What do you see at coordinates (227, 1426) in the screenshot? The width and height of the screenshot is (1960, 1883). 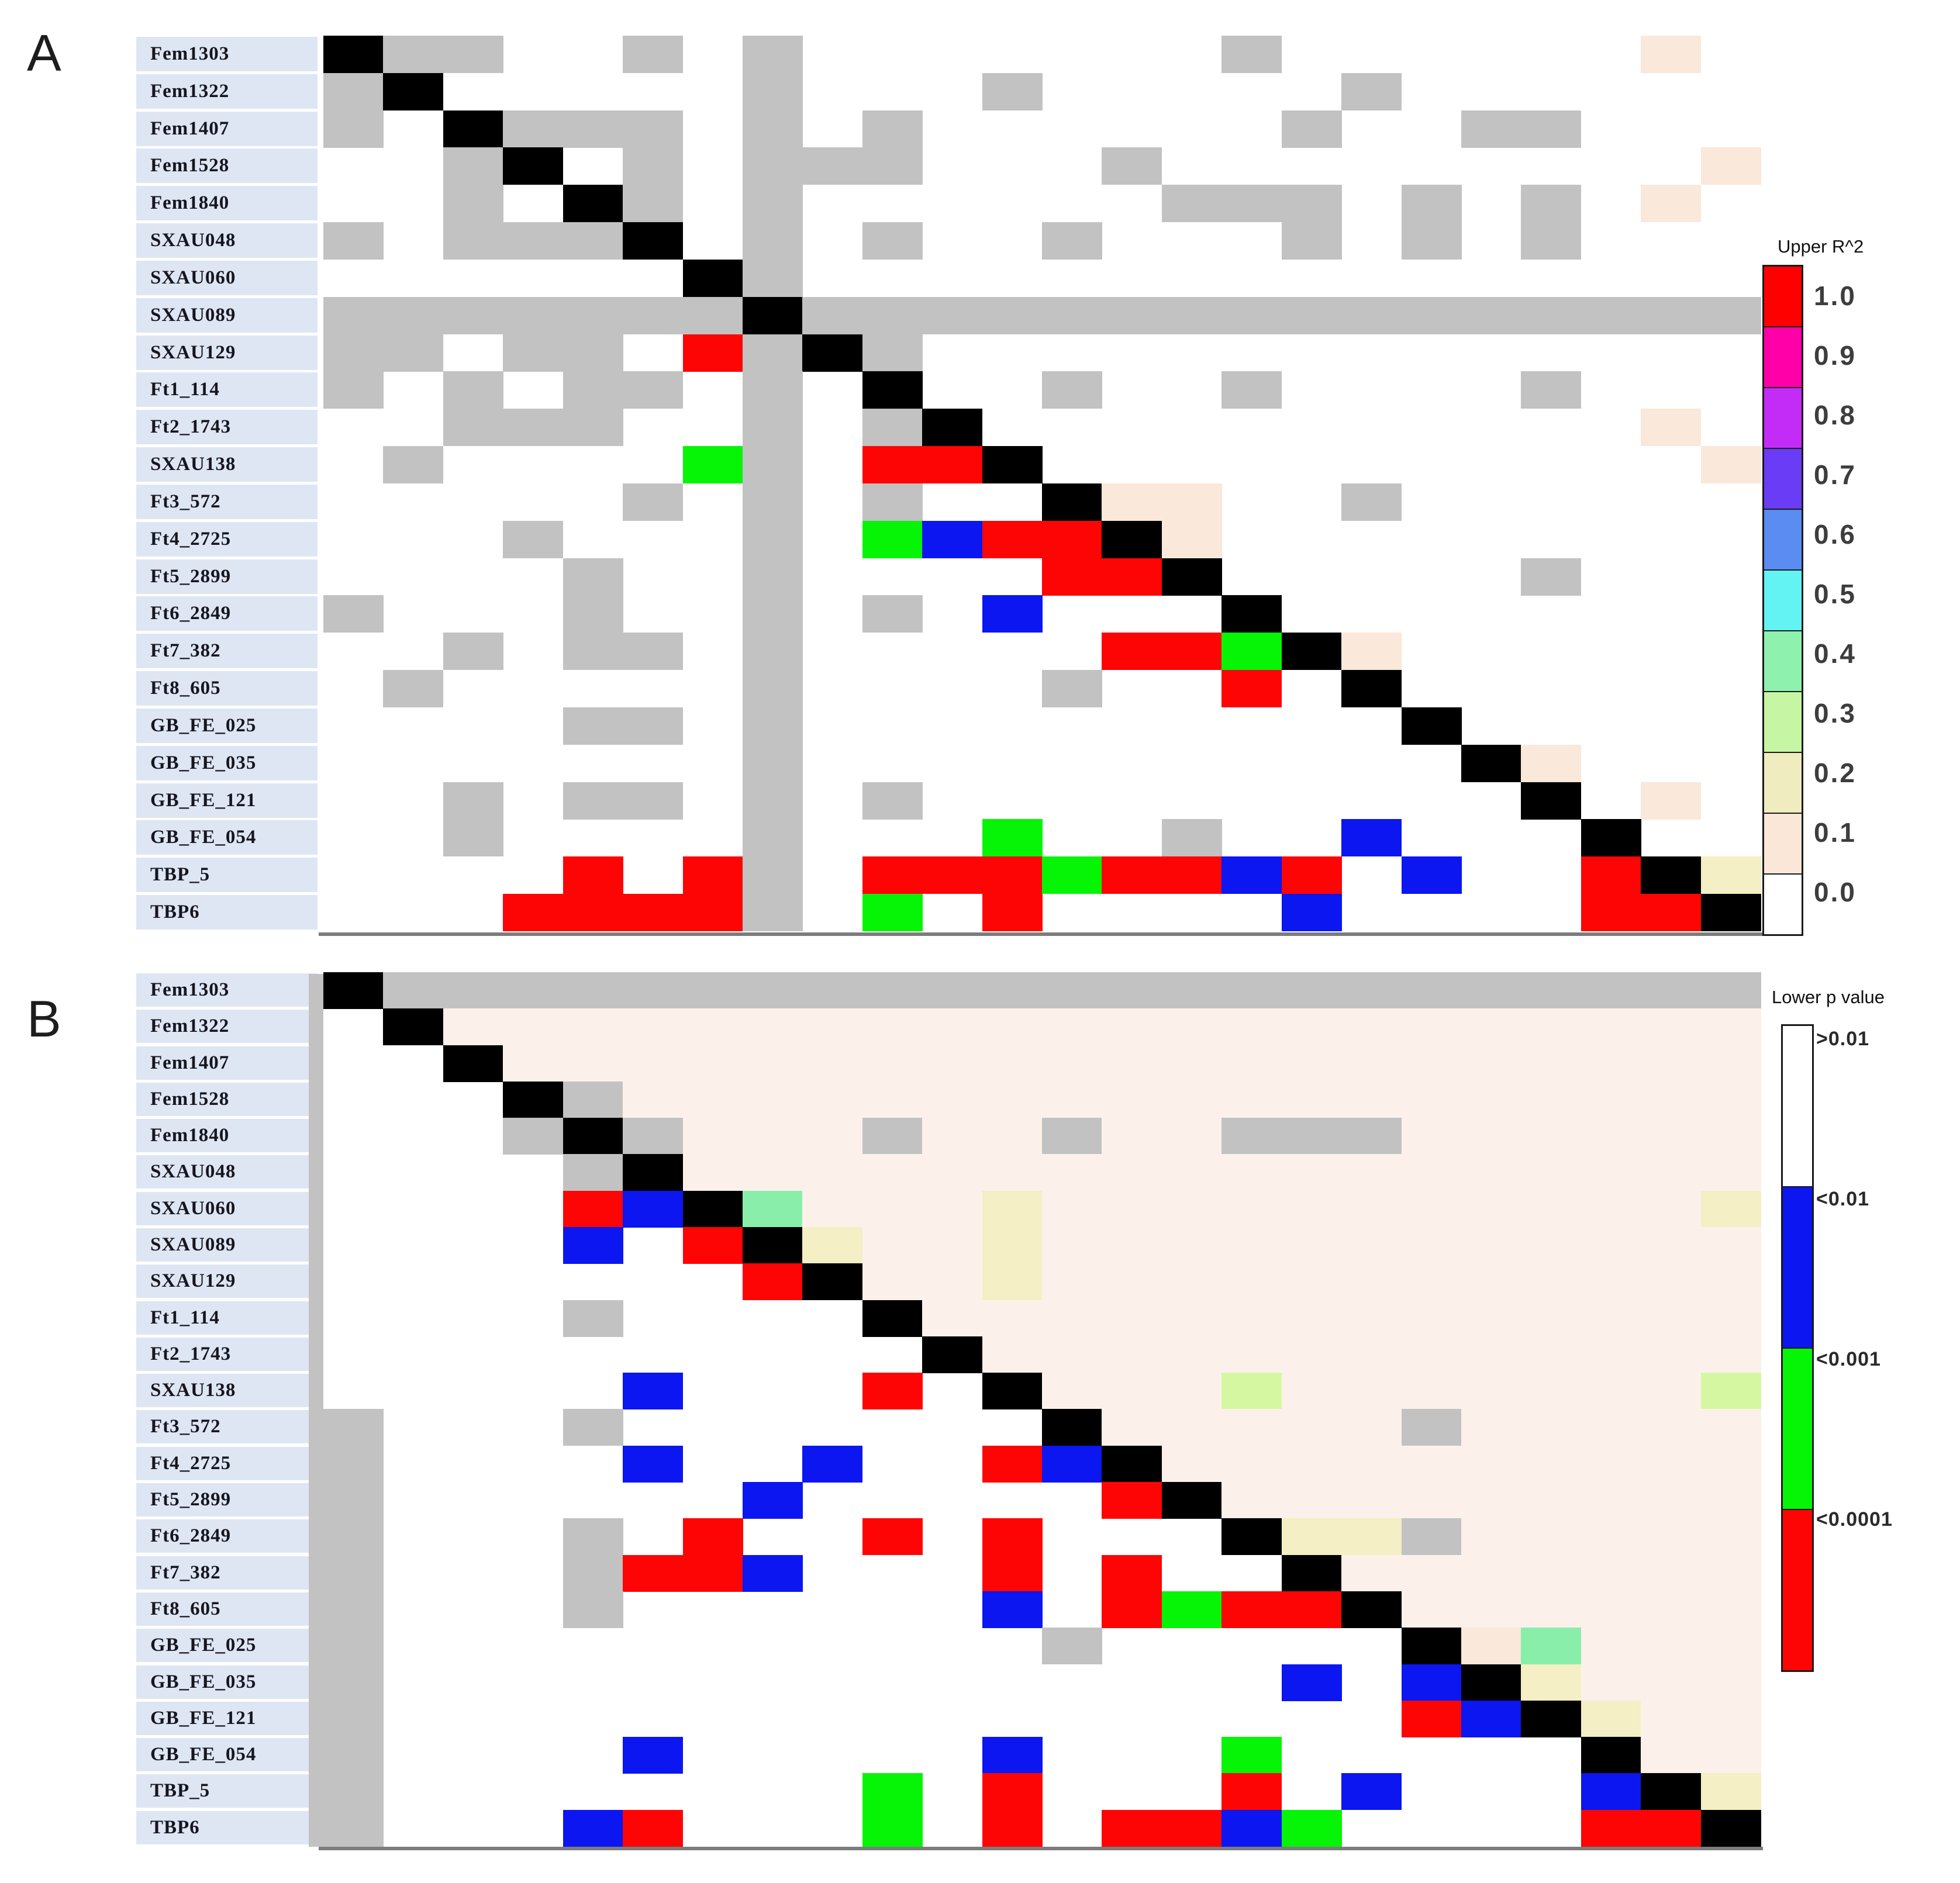 I see `row-label-Ft3_572: Ft3_572` at bounding box center [227, 1426].